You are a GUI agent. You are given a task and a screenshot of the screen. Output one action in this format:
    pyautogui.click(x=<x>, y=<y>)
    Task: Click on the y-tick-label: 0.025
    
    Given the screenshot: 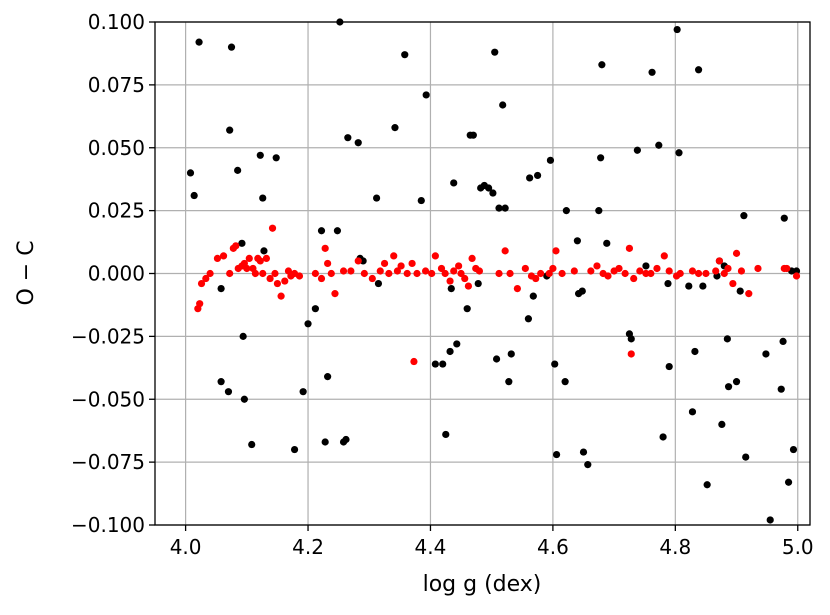 What is the action you would take?
    pyautogui.click(x=116, y=211)
    